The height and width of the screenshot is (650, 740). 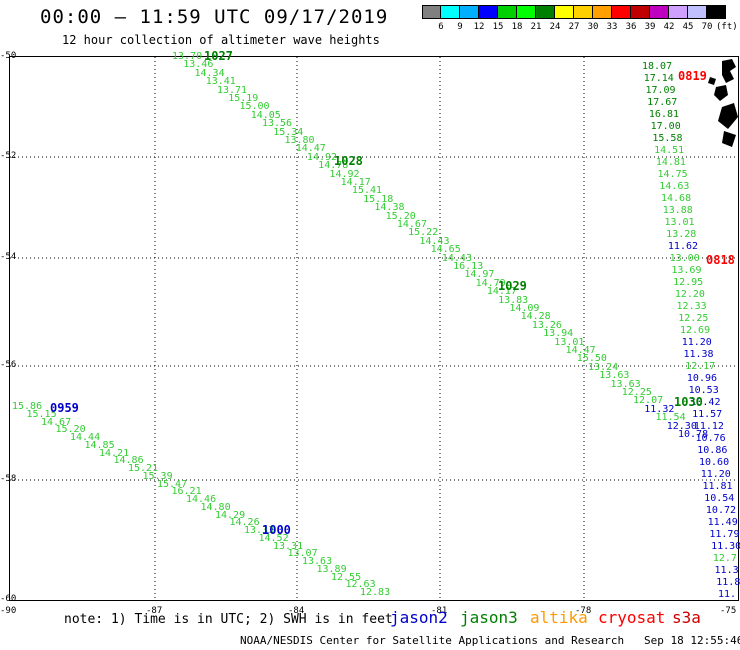 What do you see at coordinates (725, 546) in the screenshot?
I see `wave-height-label: 11.30` at bounding box center [725, 546].